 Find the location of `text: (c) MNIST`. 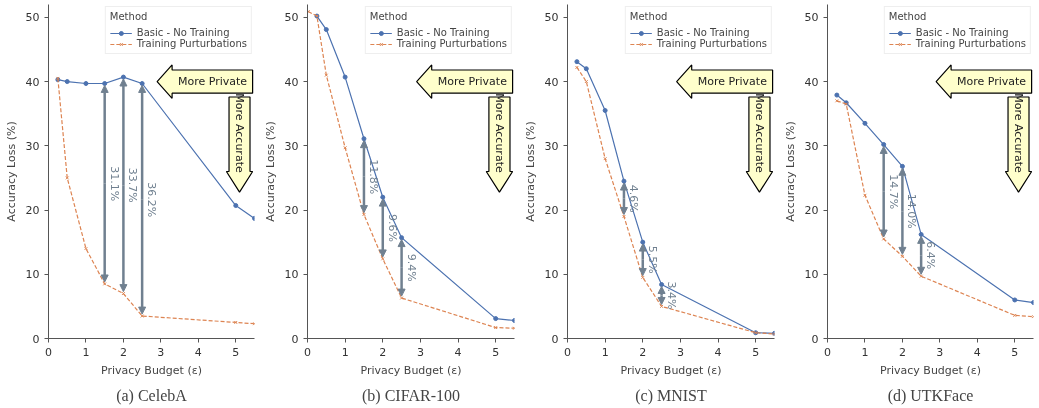

text: (c) MNIST is located at coordinates (671, 395).